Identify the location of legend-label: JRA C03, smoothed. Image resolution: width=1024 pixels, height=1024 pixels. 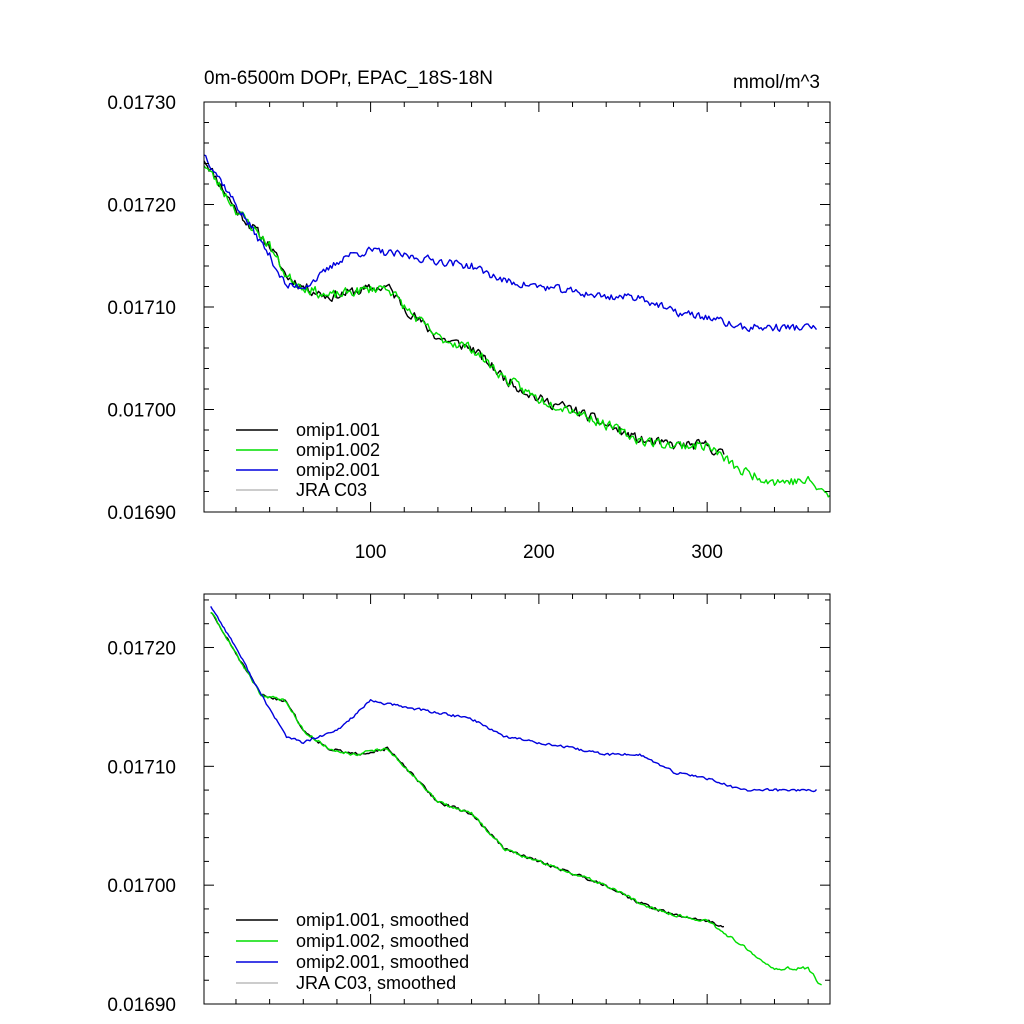
(376, 983).